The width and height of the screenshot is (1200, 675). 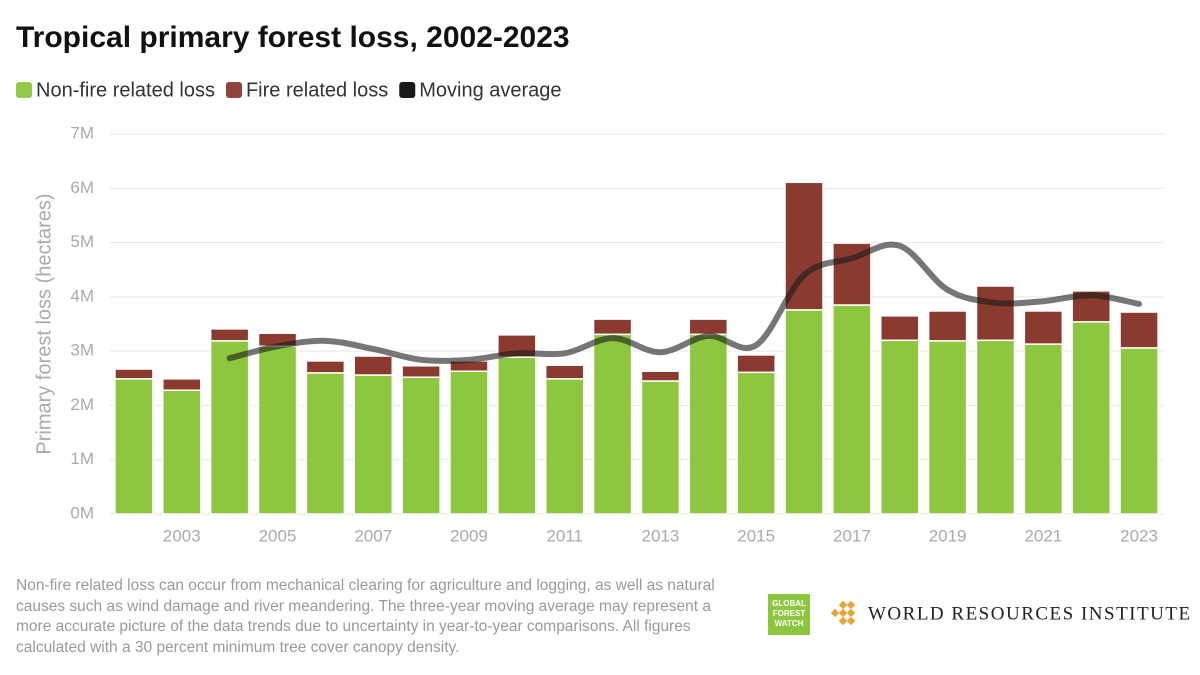 I want to click on gfw-logo-box, so click(x=789, y=614).